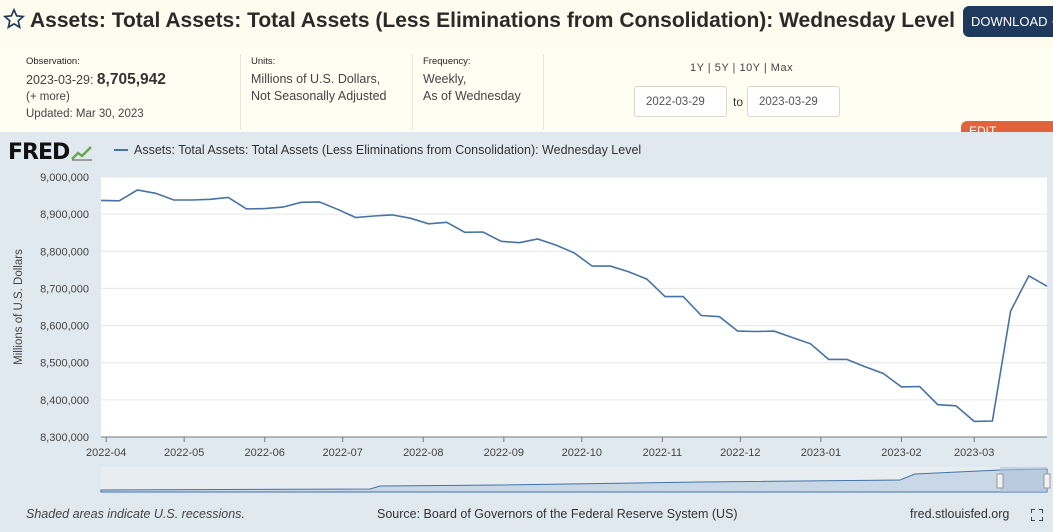 This screenshot has height=532, width=1053. I want to click on range-selector: 1Y | 5Y | 10Y | Max, so click(742, 68).